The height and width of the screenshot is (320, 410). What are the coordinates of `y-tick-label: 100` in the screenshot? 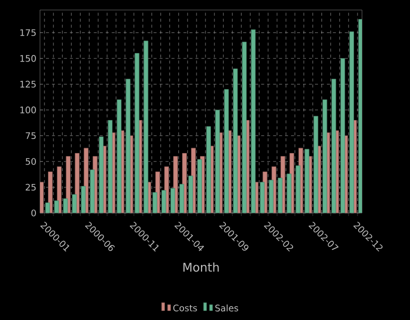 It's located at (28, 110).